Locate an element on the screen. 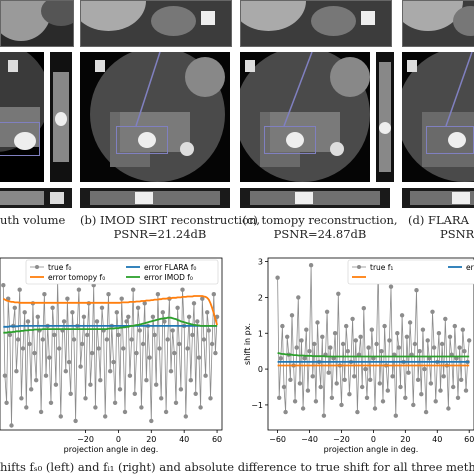 The width and height of the screenshot is (474, 474). legend-label: true f₁ is located at coordinates (381, 267).